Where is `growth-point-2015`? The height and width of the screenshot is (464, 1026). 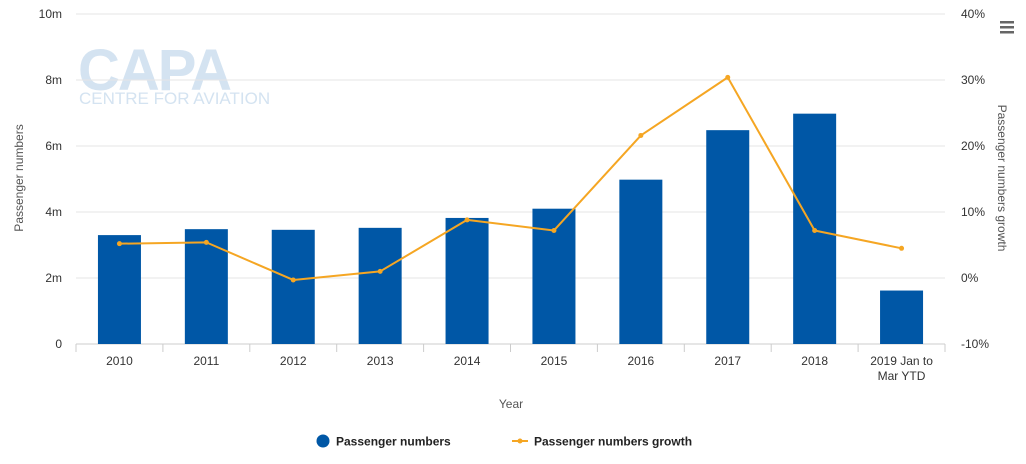 growth-point-2015 is located at coordinates (554, 230).